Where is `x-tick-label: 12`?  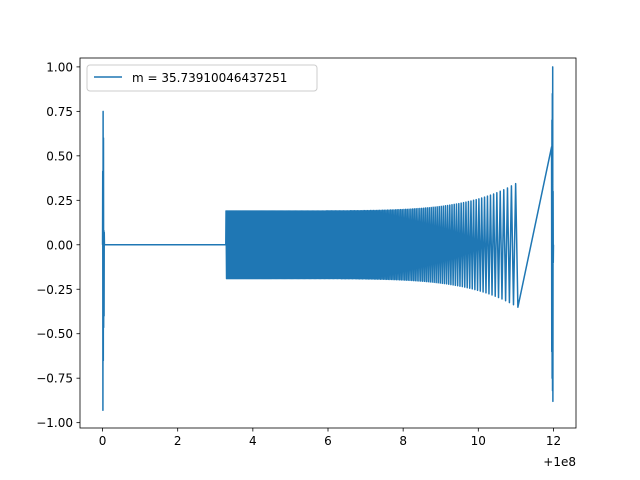
x-tick-label: 12 is located at coordinates (553, 441).